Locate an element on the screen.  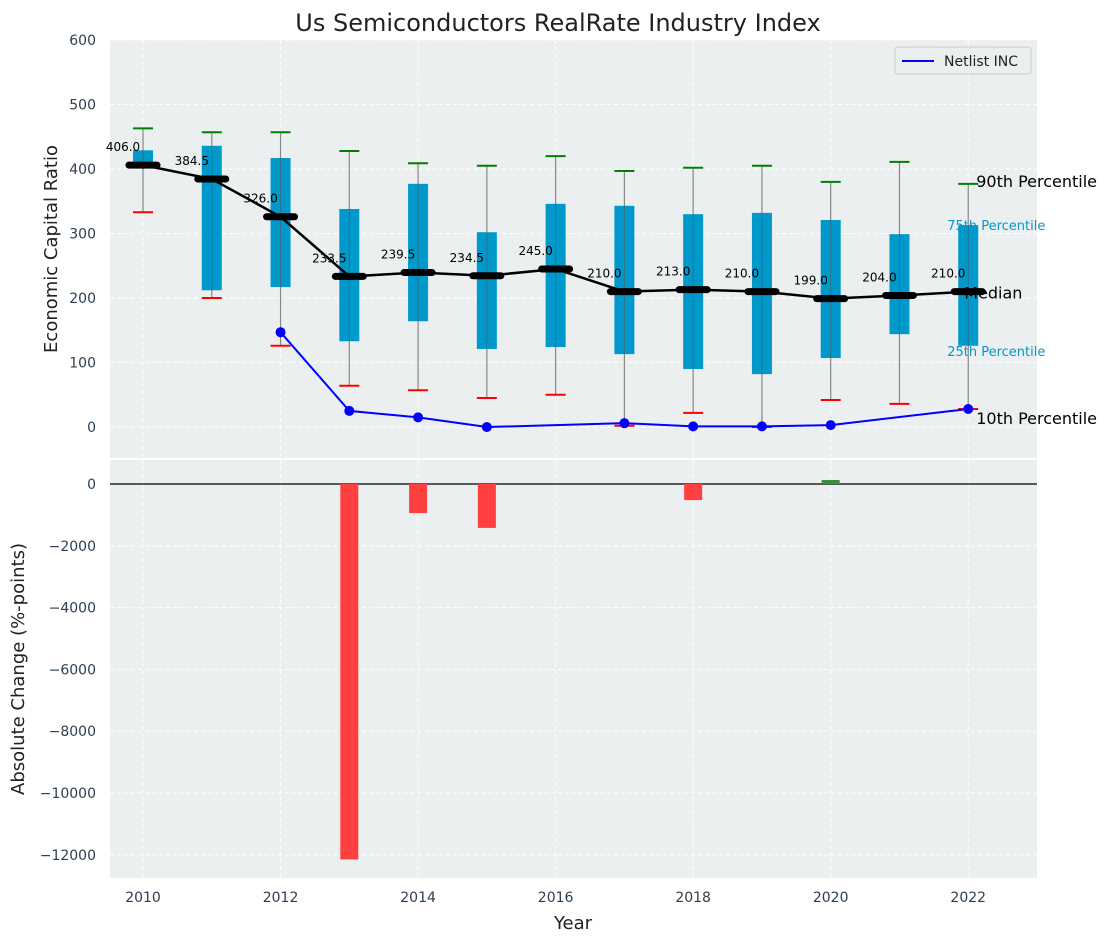
median-value-label: 326.0 is located at coordinates (260, 199).